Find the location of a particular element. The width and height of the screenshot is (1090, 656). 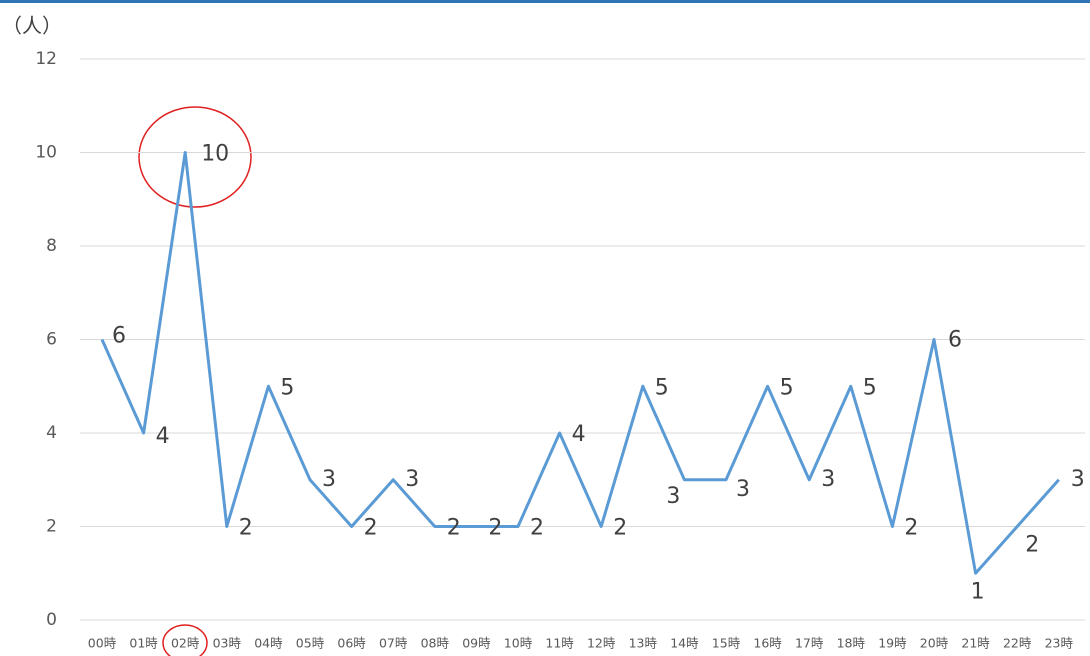

x-tick-label: 05時 is located at coordinates (310, 643).